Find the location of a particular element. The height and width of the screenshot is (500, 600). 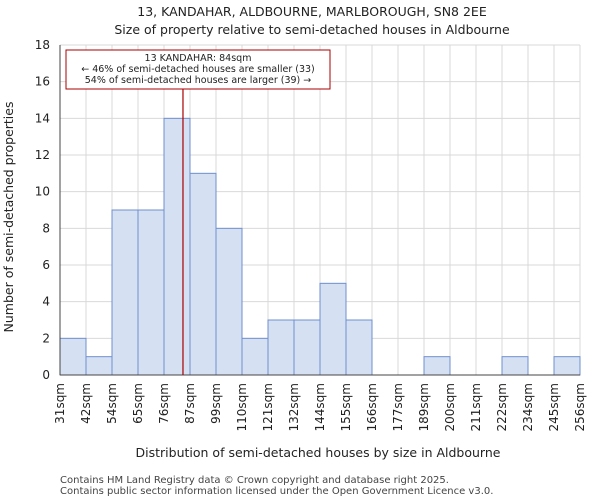

x-tick-label: 132sqm is located at coordinates (294, 407).